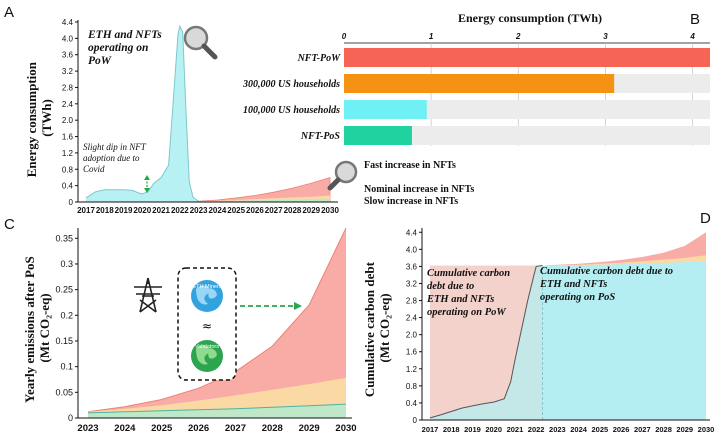 The width and height of the screenshot is (722, 441). I want to click on slow-increase-label: Slow increase in NFTs, so click(411, 201).